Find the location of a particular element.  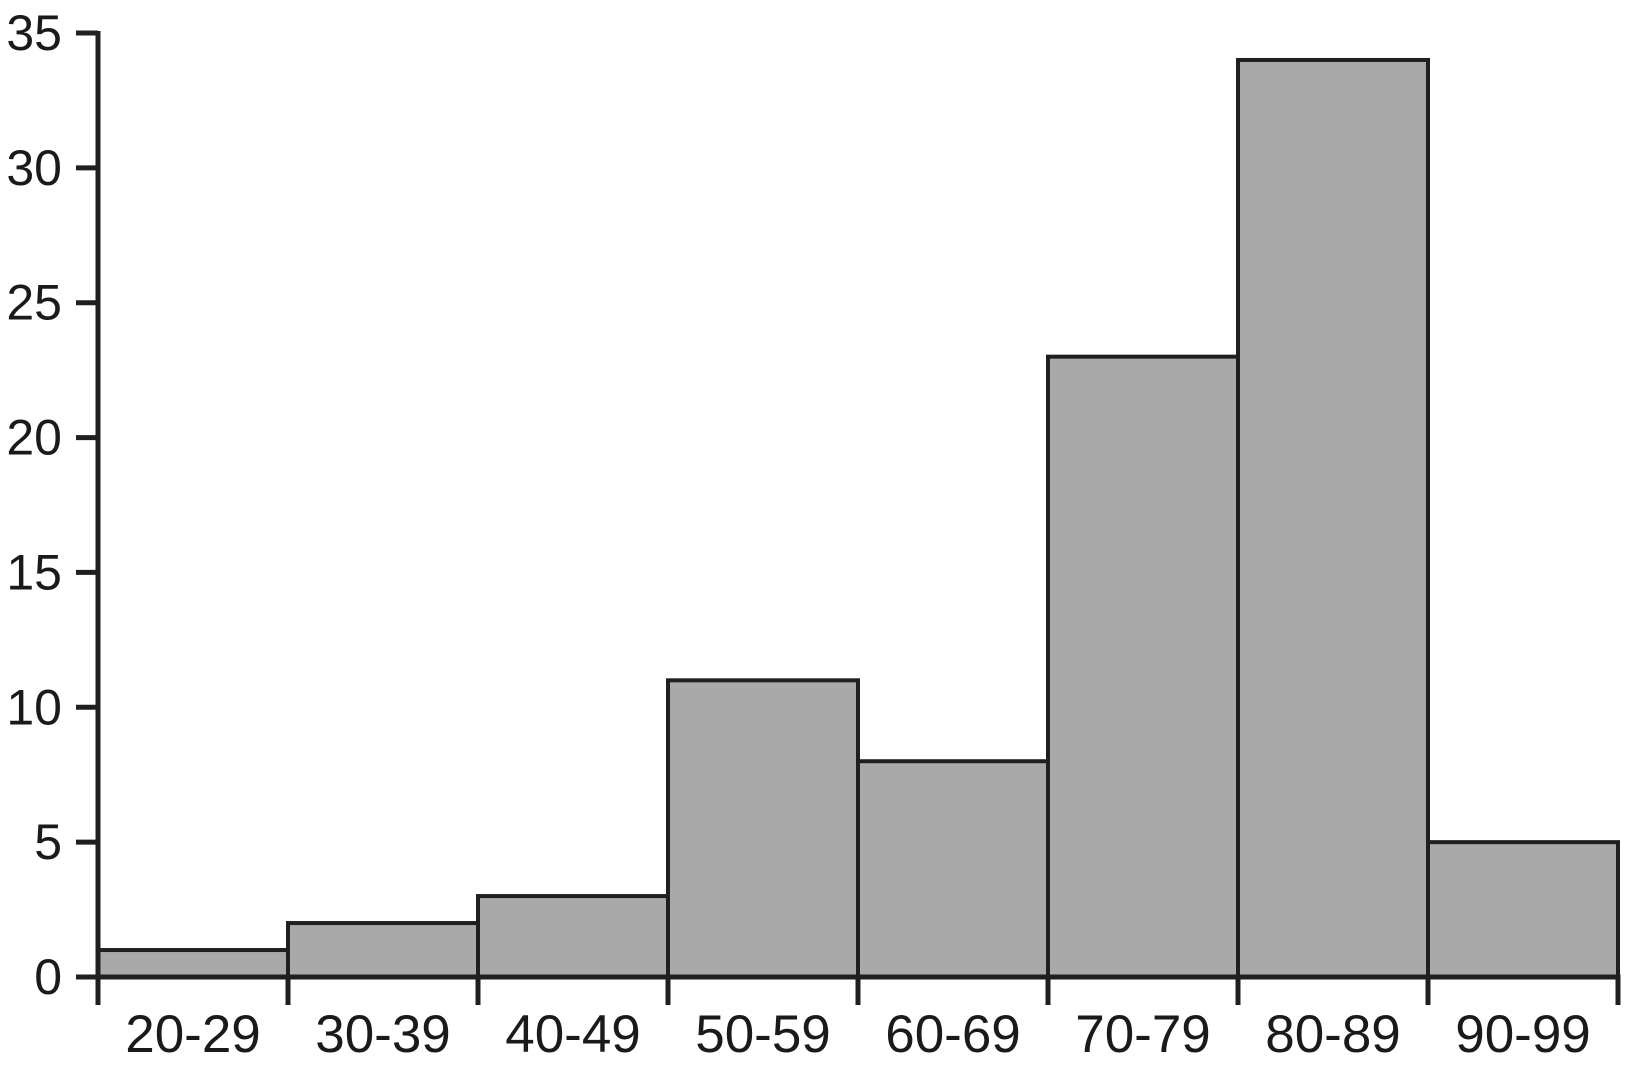

x-tick-label-30-39: 30-39 is located at coordinates (383, 1034).